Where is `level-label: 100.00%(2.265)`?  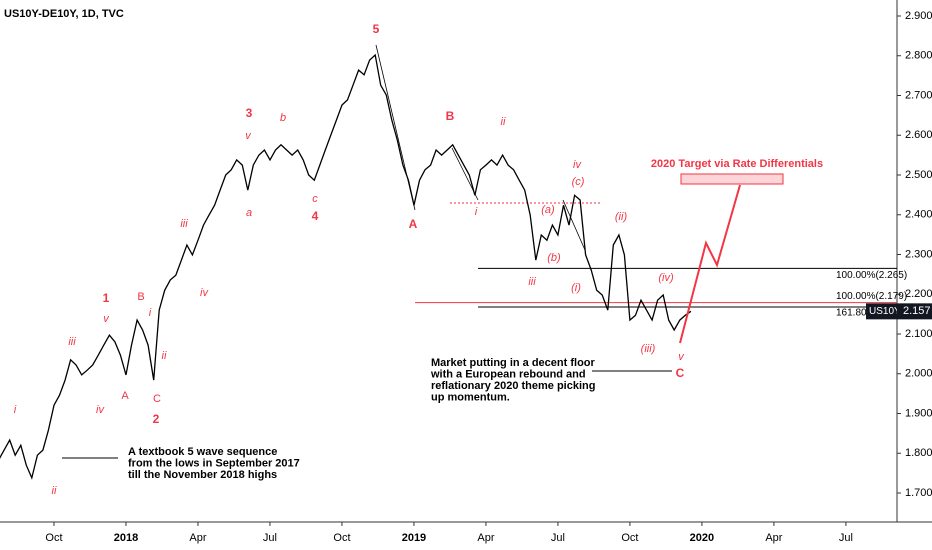
level-label: 100.00%(2.265) is located at coordinates (871, 275).